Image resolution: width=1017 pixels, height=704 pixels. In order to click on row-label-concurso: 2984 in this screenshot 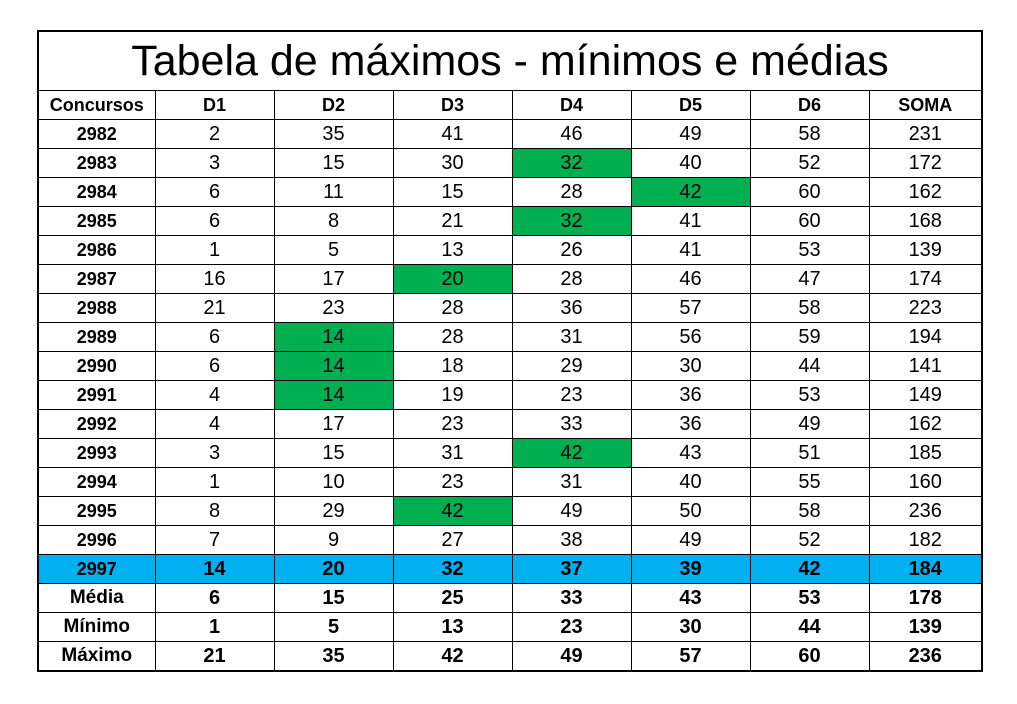, I will do `click(97, 192)`.